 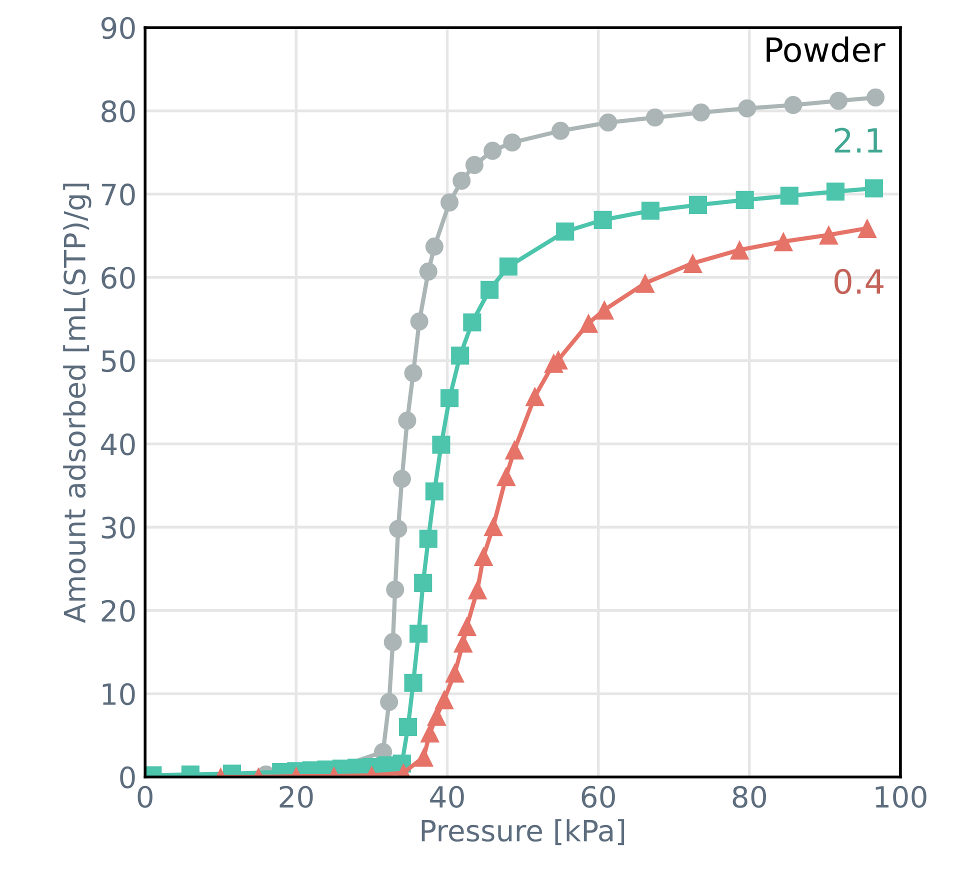 What do you see at coordinates (118, 527) in the screenshot?
I see `y-tick-label: 30` at bounding box center [118, 527].